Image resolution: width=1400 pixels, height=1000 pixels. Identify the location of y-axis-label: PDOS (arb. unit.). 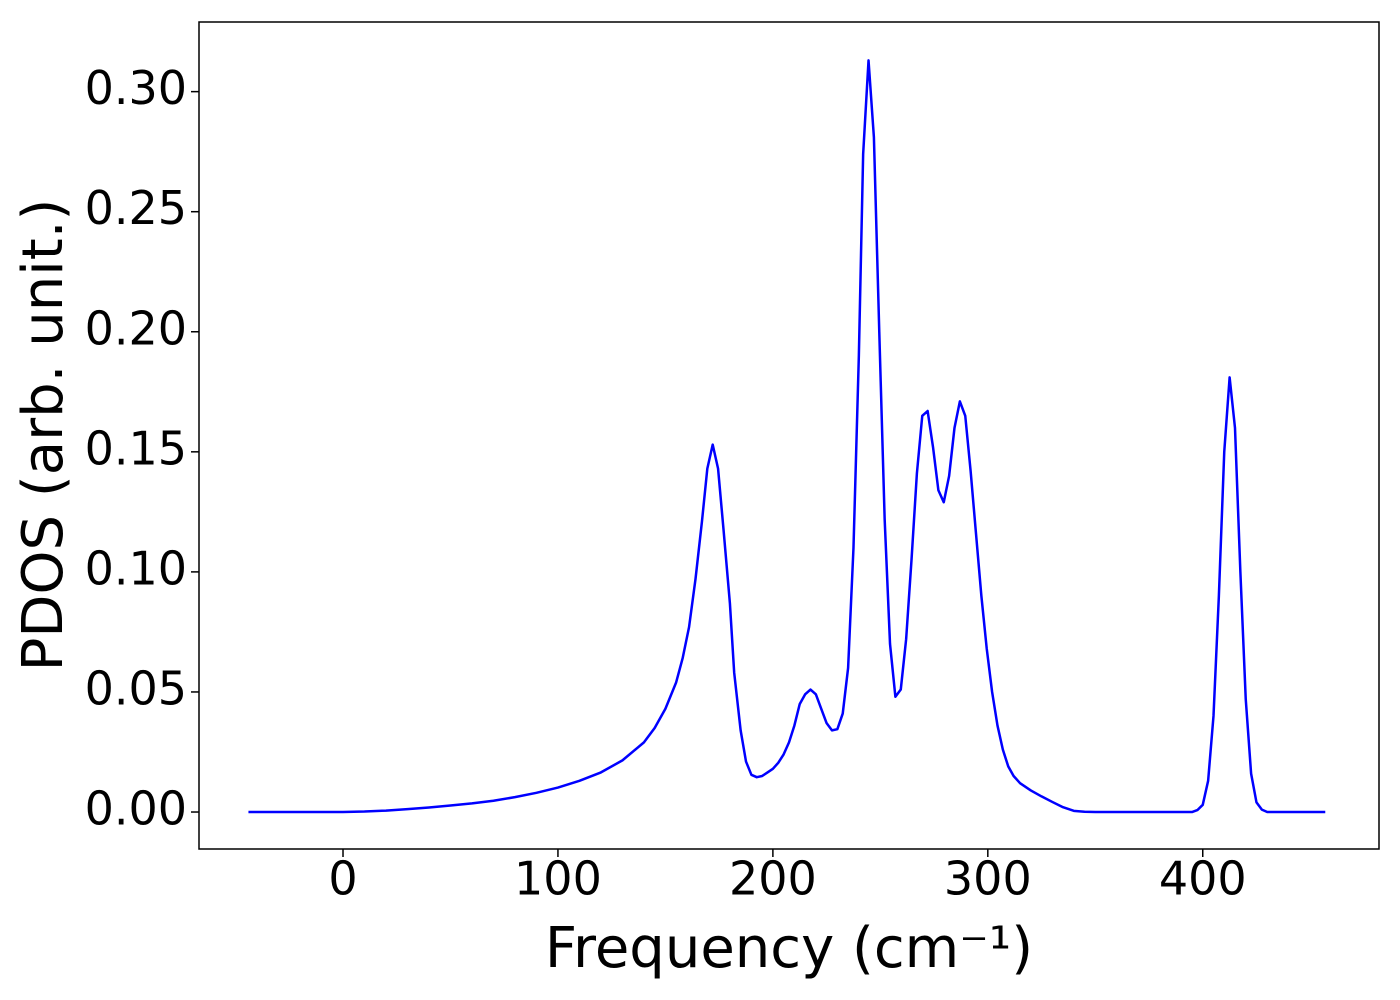
(43, 435).